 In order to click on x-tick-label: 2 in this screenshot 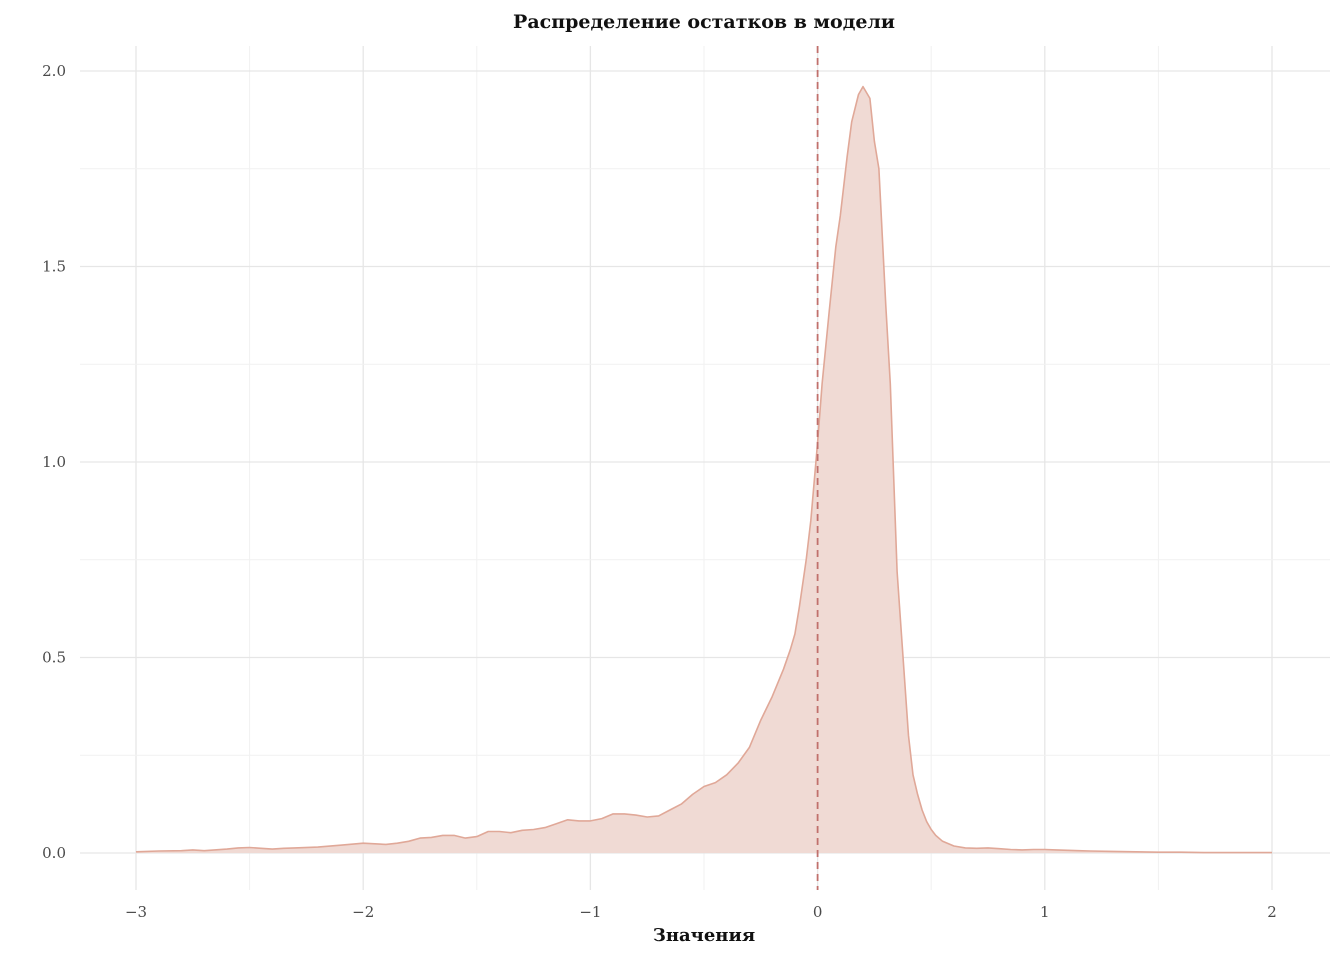, I will do `click(1272, 912)`.